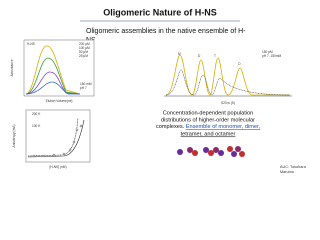 Image resolution: width=320 pixels, height=240 pixels. I want to click on caption-line: complexes. Ensemble of monomer, dimer,, so click(208, 127).